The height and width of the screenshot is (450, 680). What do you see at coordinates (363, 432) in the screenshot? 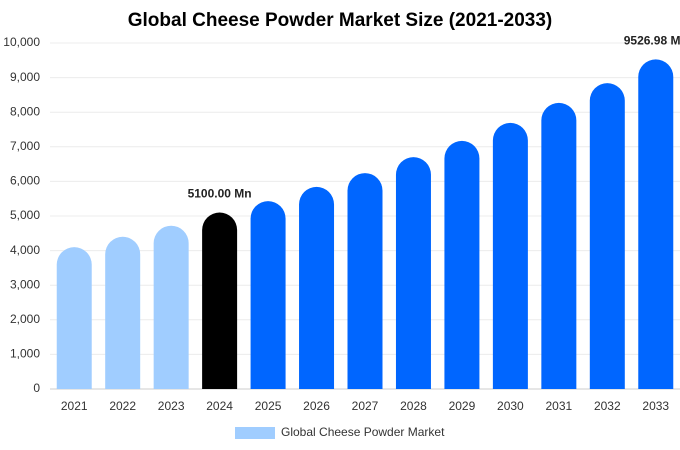
I see `legend-label: Global Cheese Powder Market` at bounding box center [363, 432].